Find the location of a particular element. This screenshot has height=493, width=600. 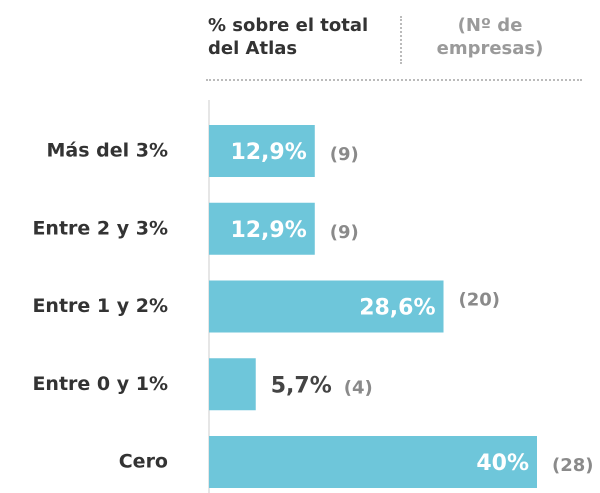

legend-header: (Nº de empresas) is located at coordinates (490, 37).